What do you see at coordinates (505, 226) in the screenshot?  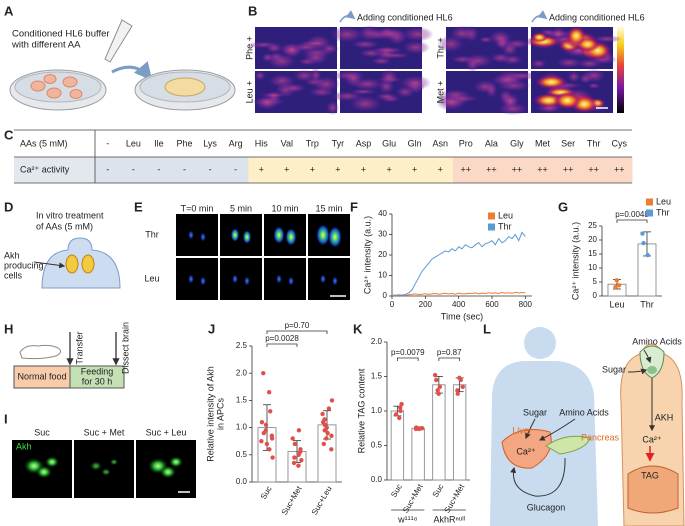 I see `legend-label: Thr` at bounding box center [505, 226].